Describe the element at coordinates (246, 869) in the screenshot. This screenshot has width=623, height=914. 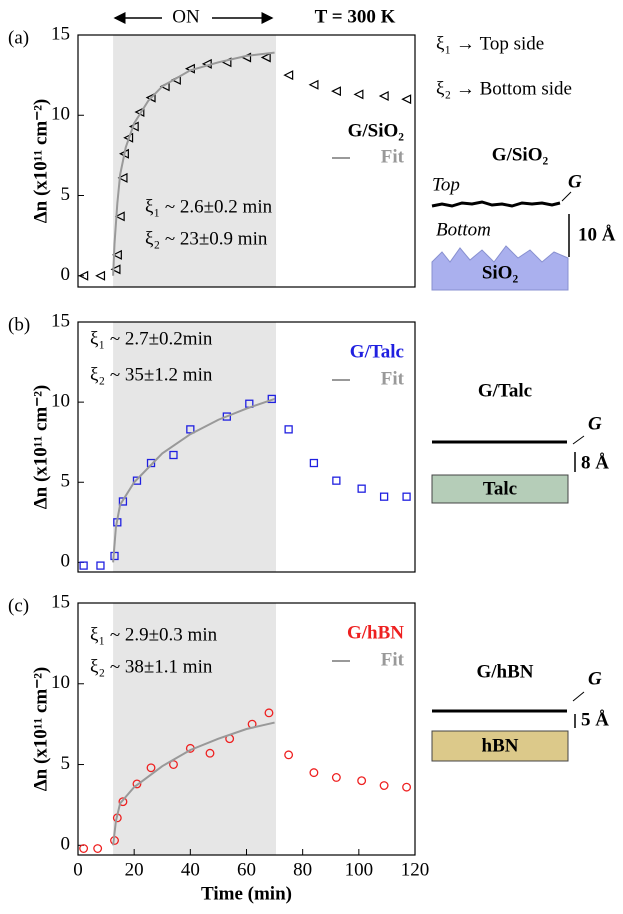
I see `x-tick-label: 60` at that location.